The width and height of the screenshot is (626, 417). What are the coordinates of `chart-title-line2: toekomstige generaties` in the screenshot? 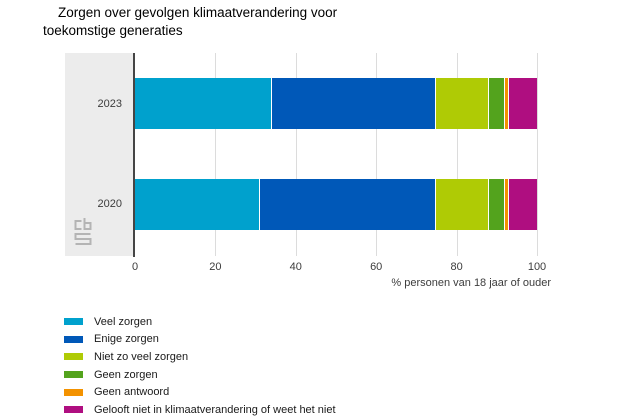 It's located at (113, 30).